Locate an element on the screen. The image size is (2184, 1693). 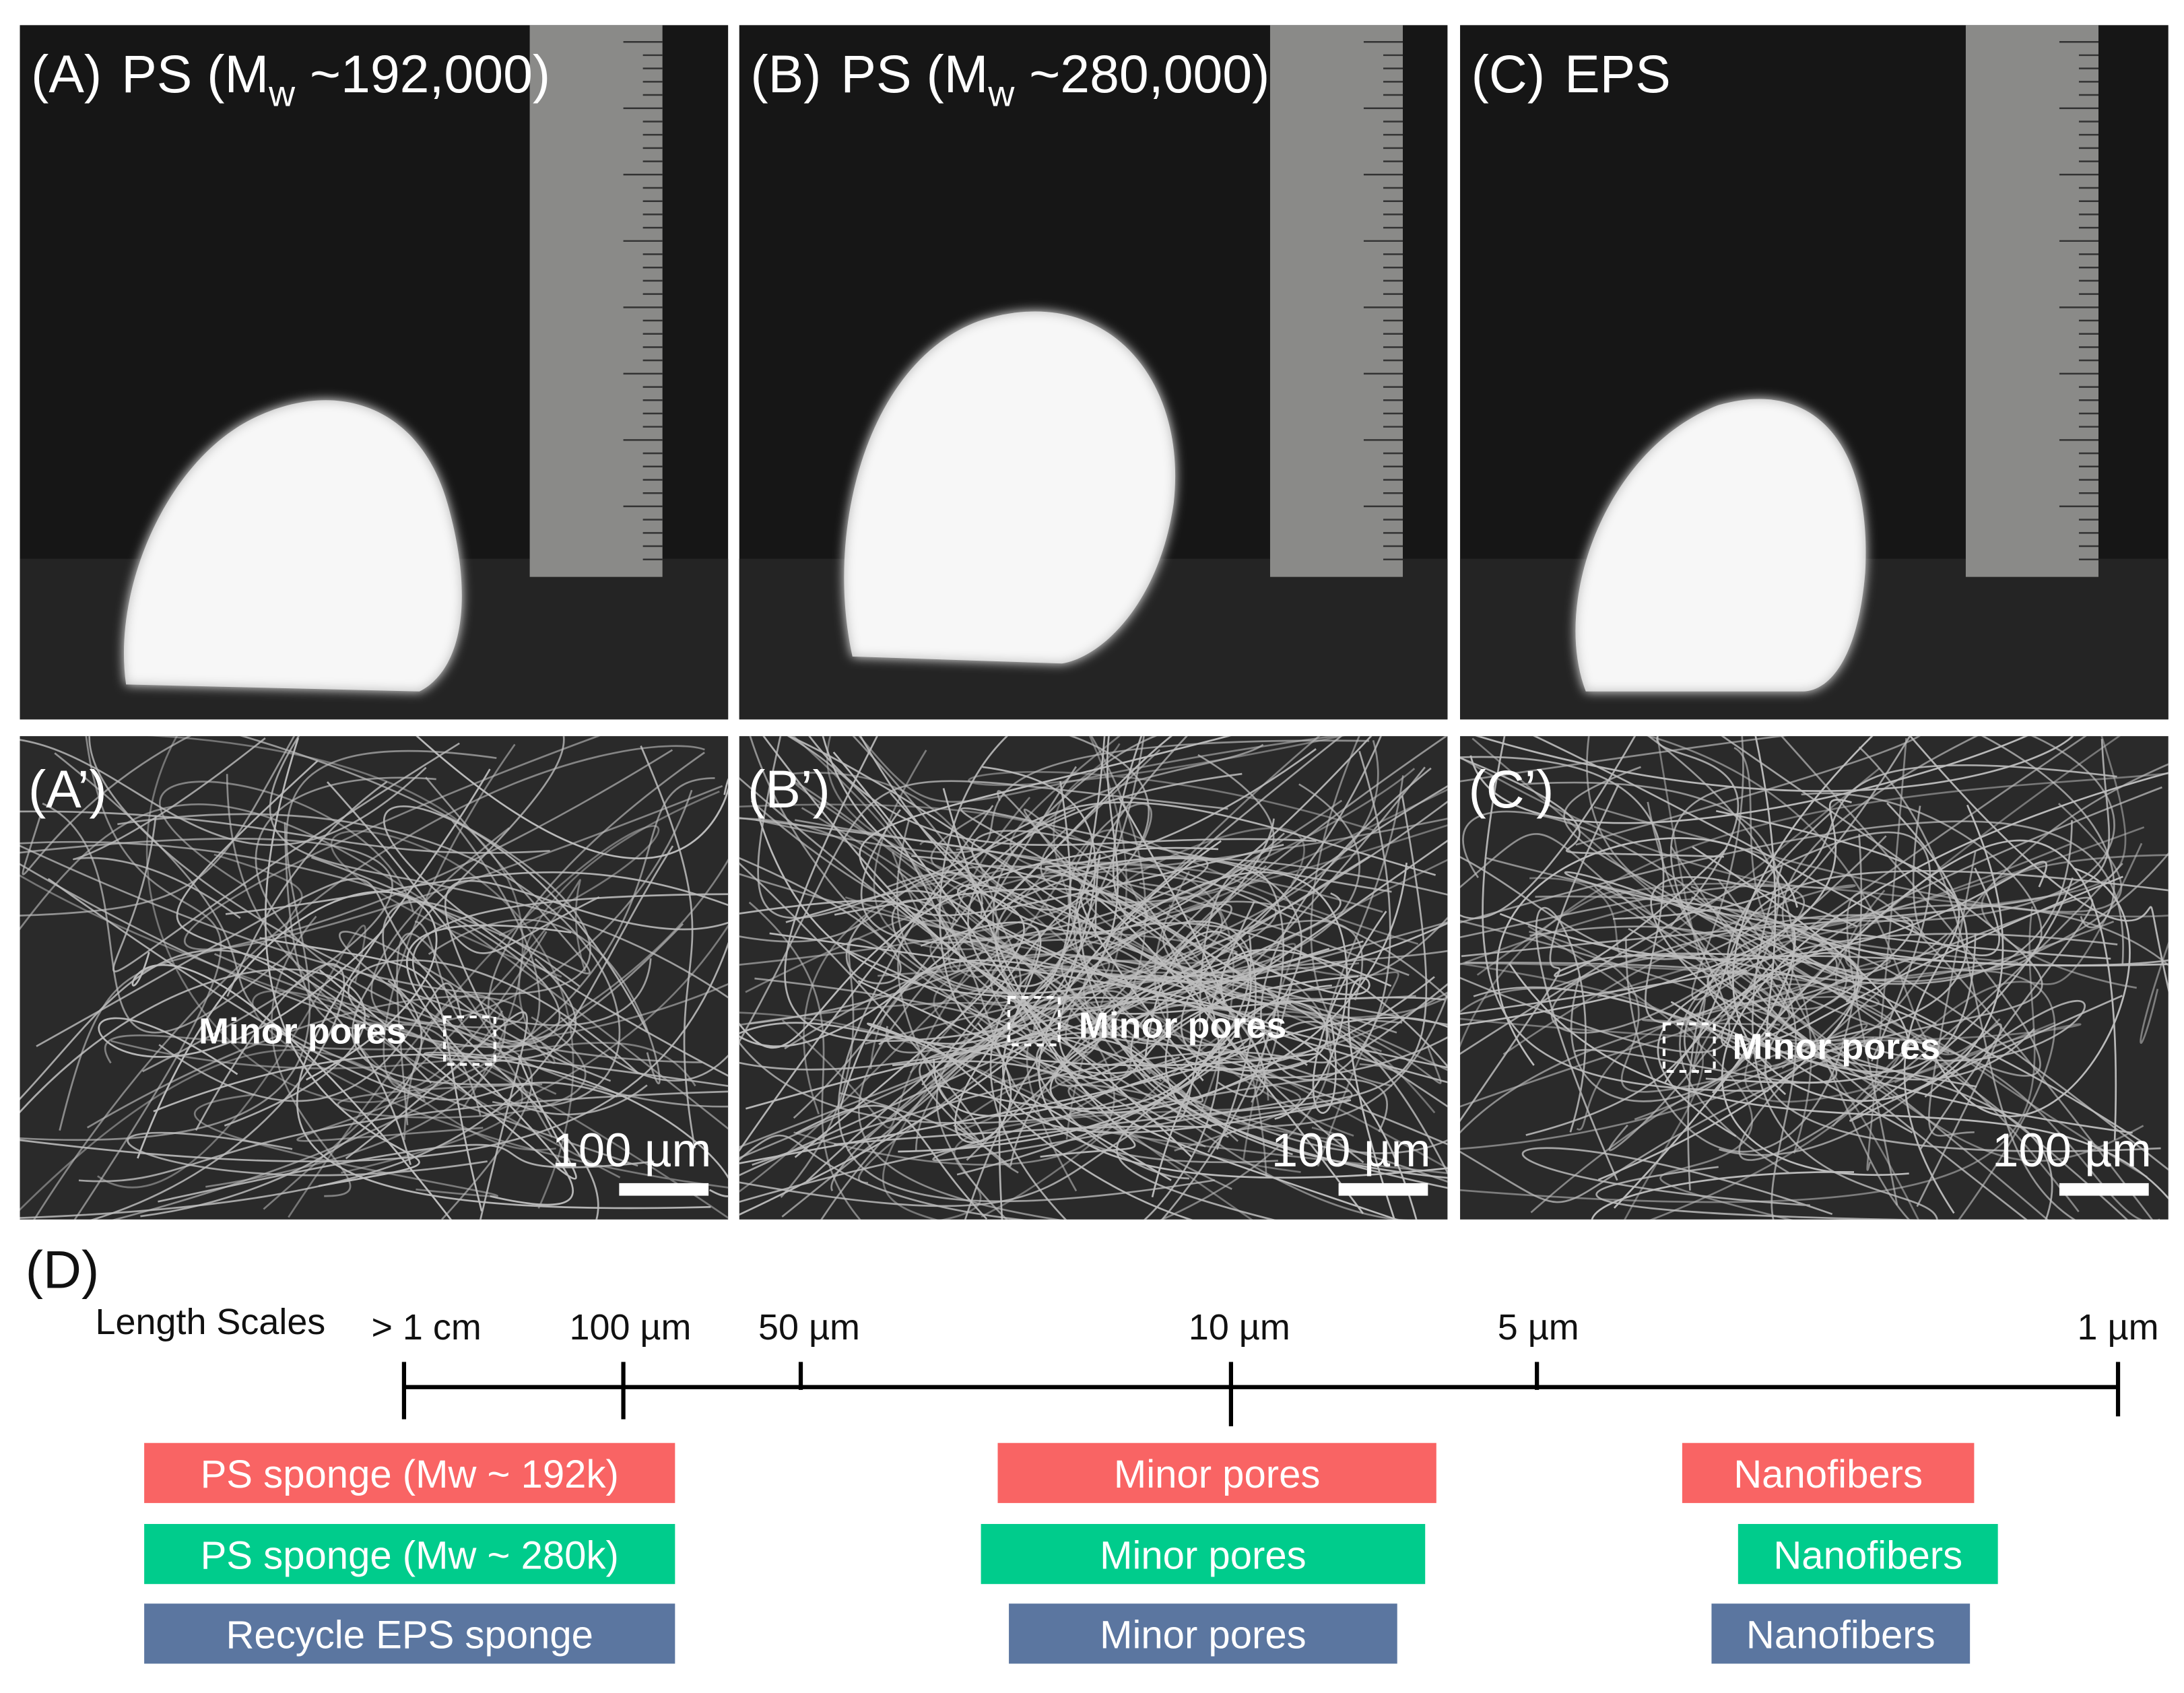
panel-label: (A) is located at coordinates (66, 74).